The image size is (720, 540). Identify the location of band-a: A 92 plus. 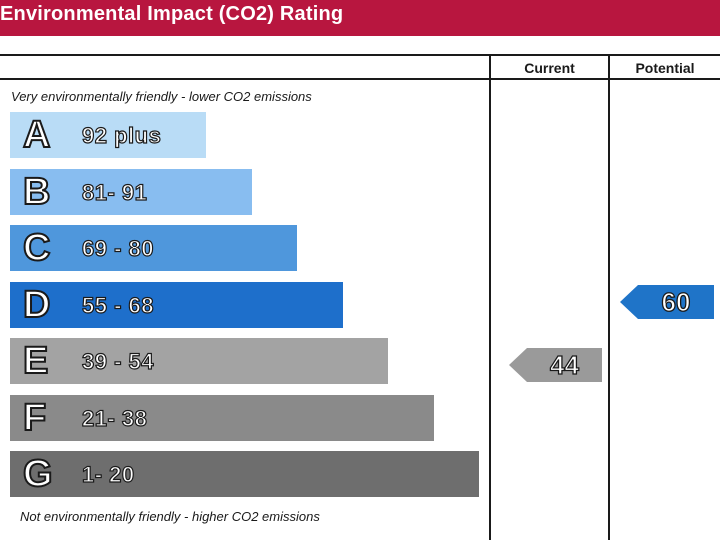
(108, 135).